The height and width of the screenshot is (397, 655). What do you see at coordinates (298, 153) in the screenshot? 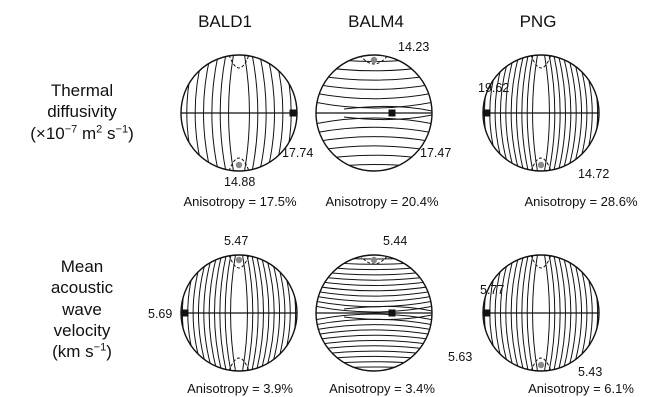
I see `max-value-label: 17.74` at bounding box center [298, 153].